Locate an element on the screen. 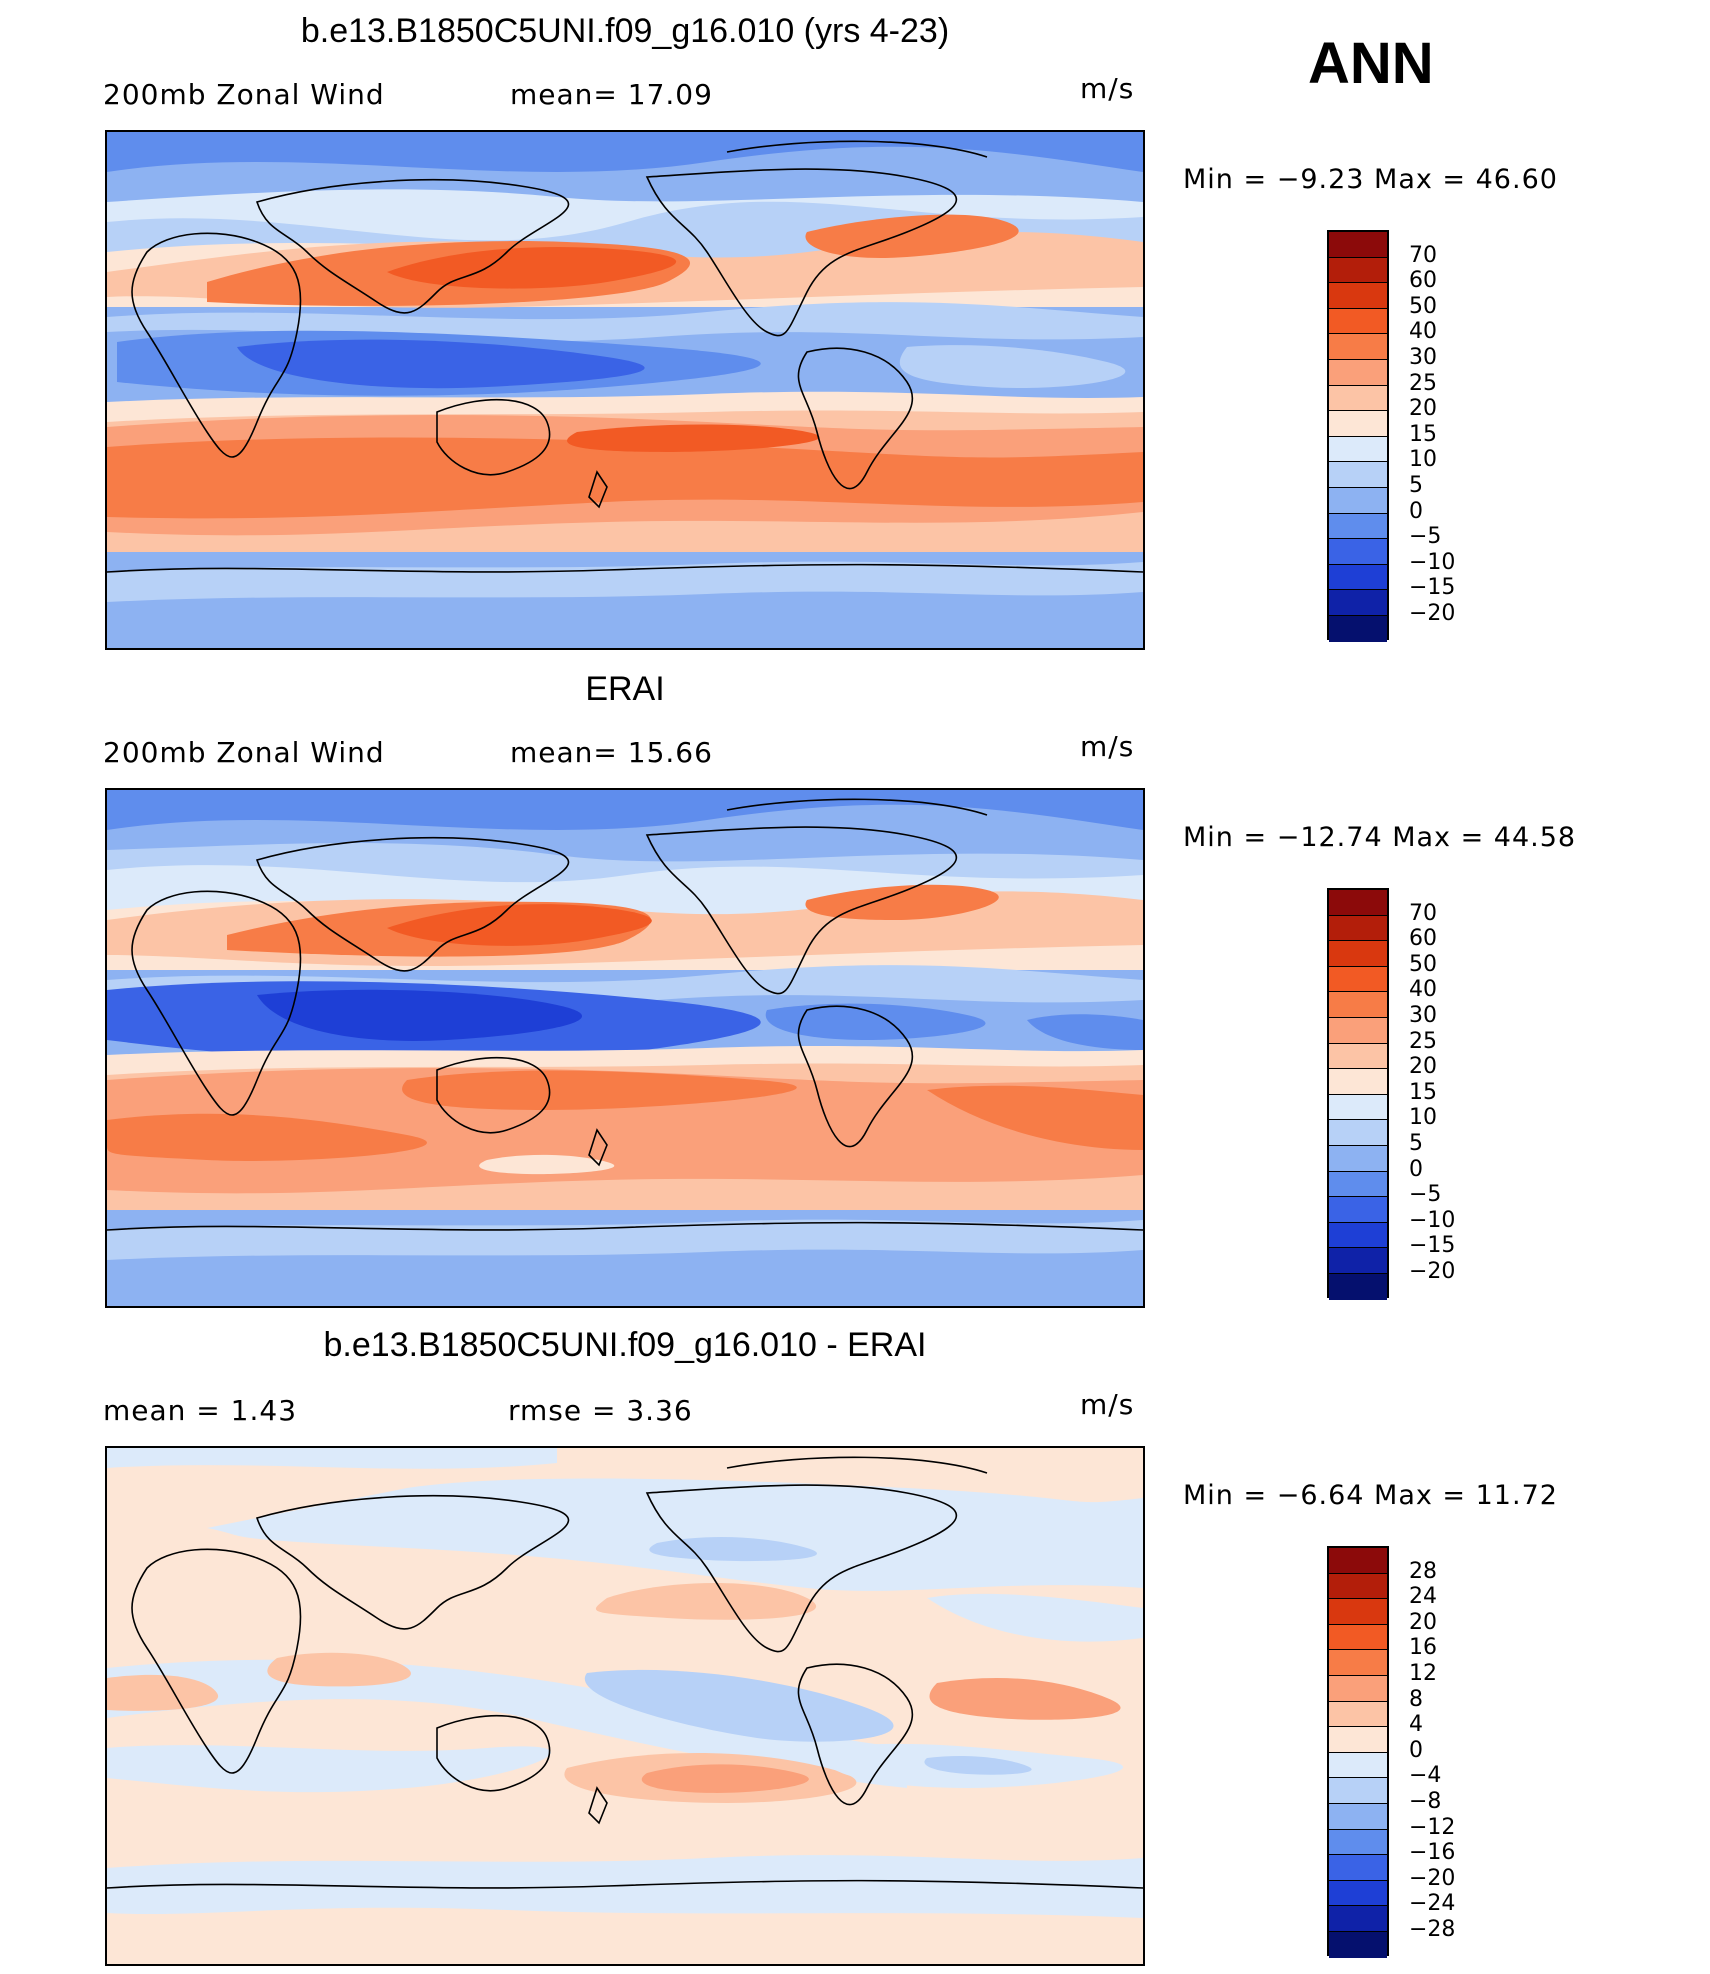 The image size is (1710, 1974). colorbar-tick-label: −12 is located at coordinates (1432, 1827).